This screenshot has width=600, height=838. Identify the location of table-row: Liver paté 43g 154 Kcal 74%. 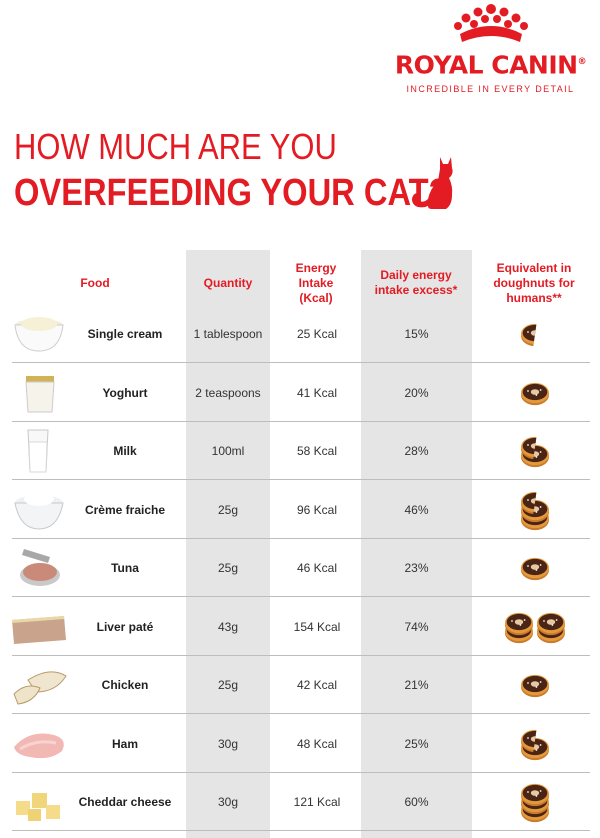
(300, 627).